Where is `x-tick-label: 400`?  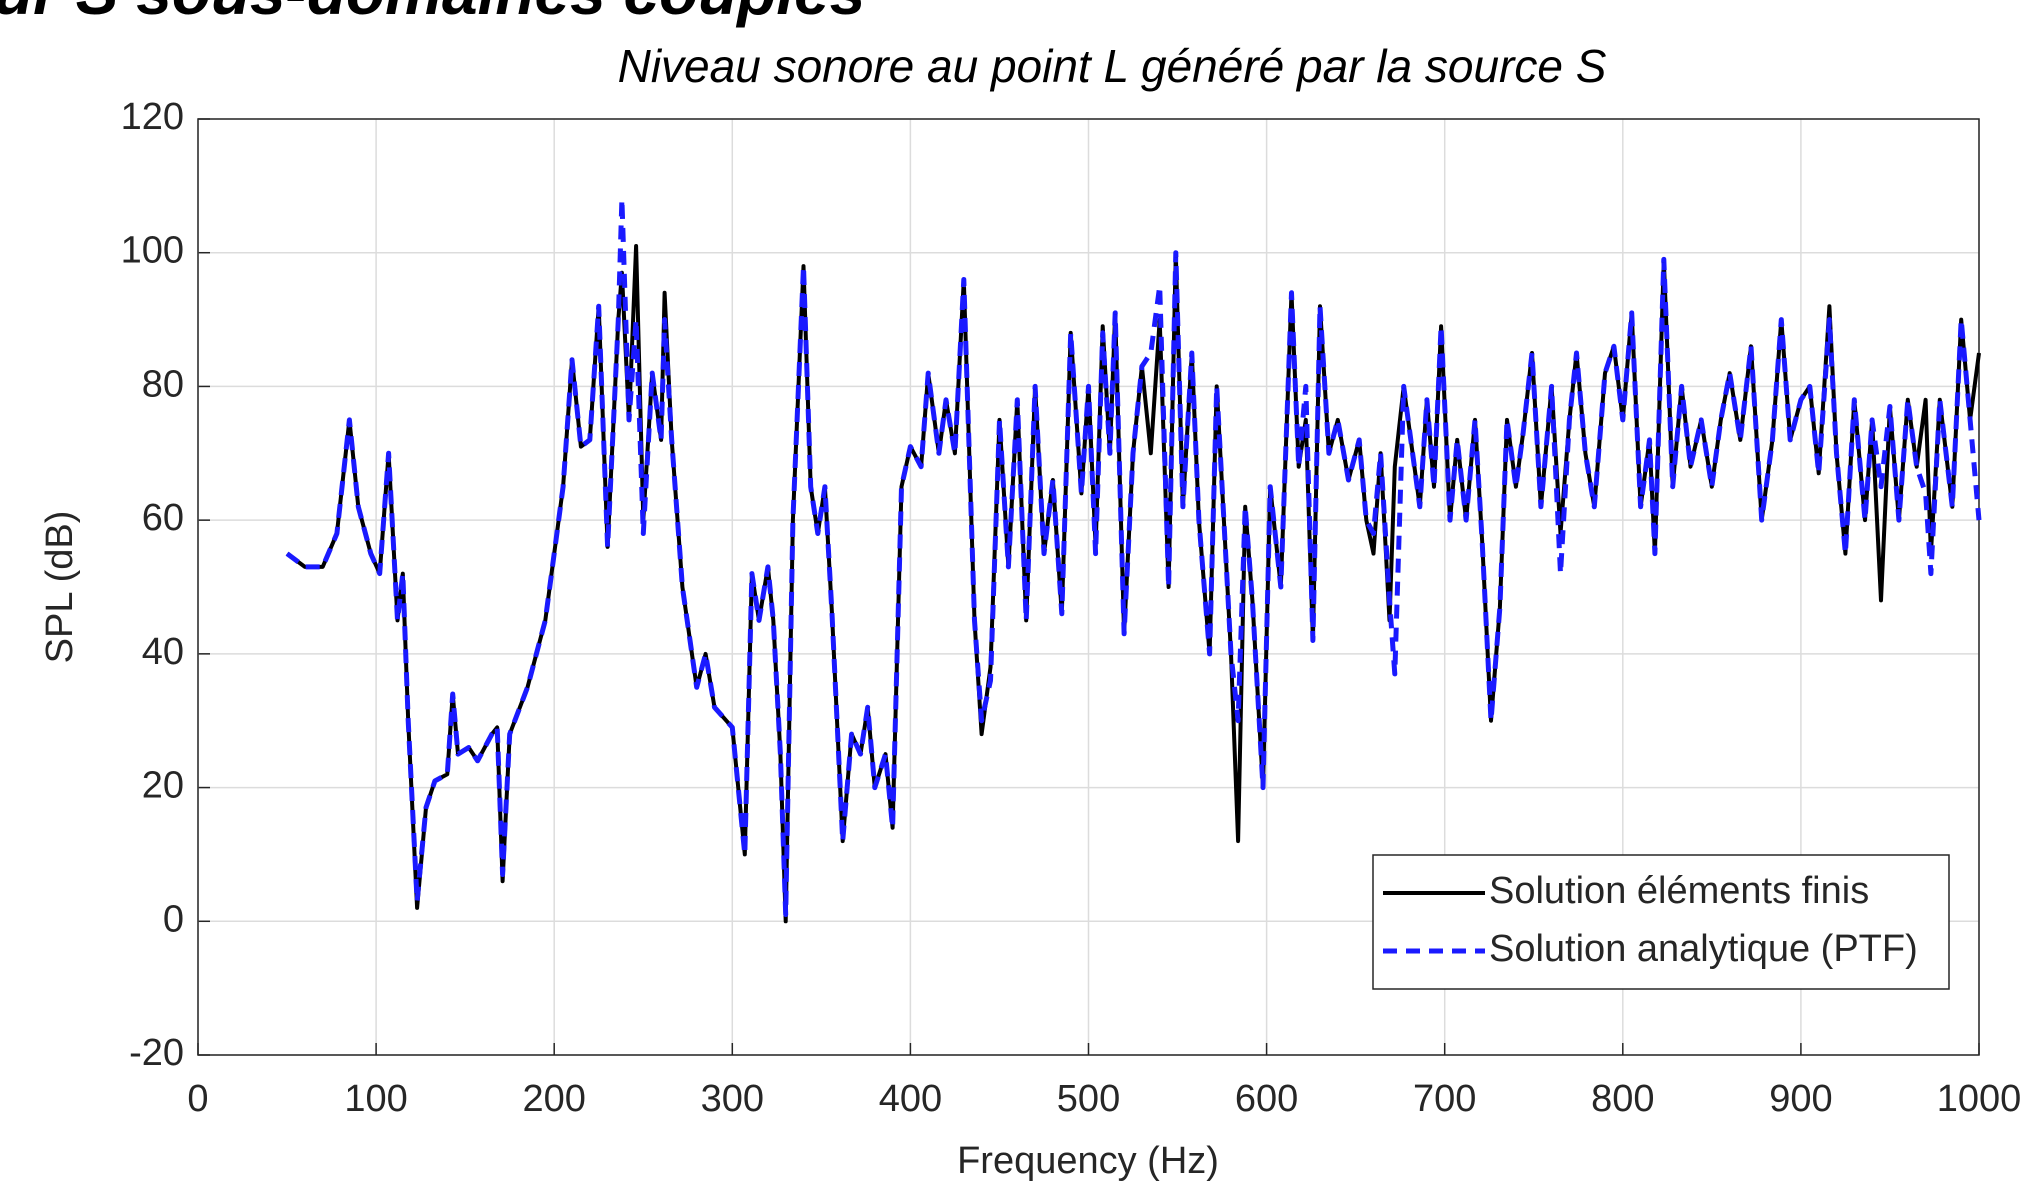
x-tick-label: 400 is located at coordinates (910, 1099).